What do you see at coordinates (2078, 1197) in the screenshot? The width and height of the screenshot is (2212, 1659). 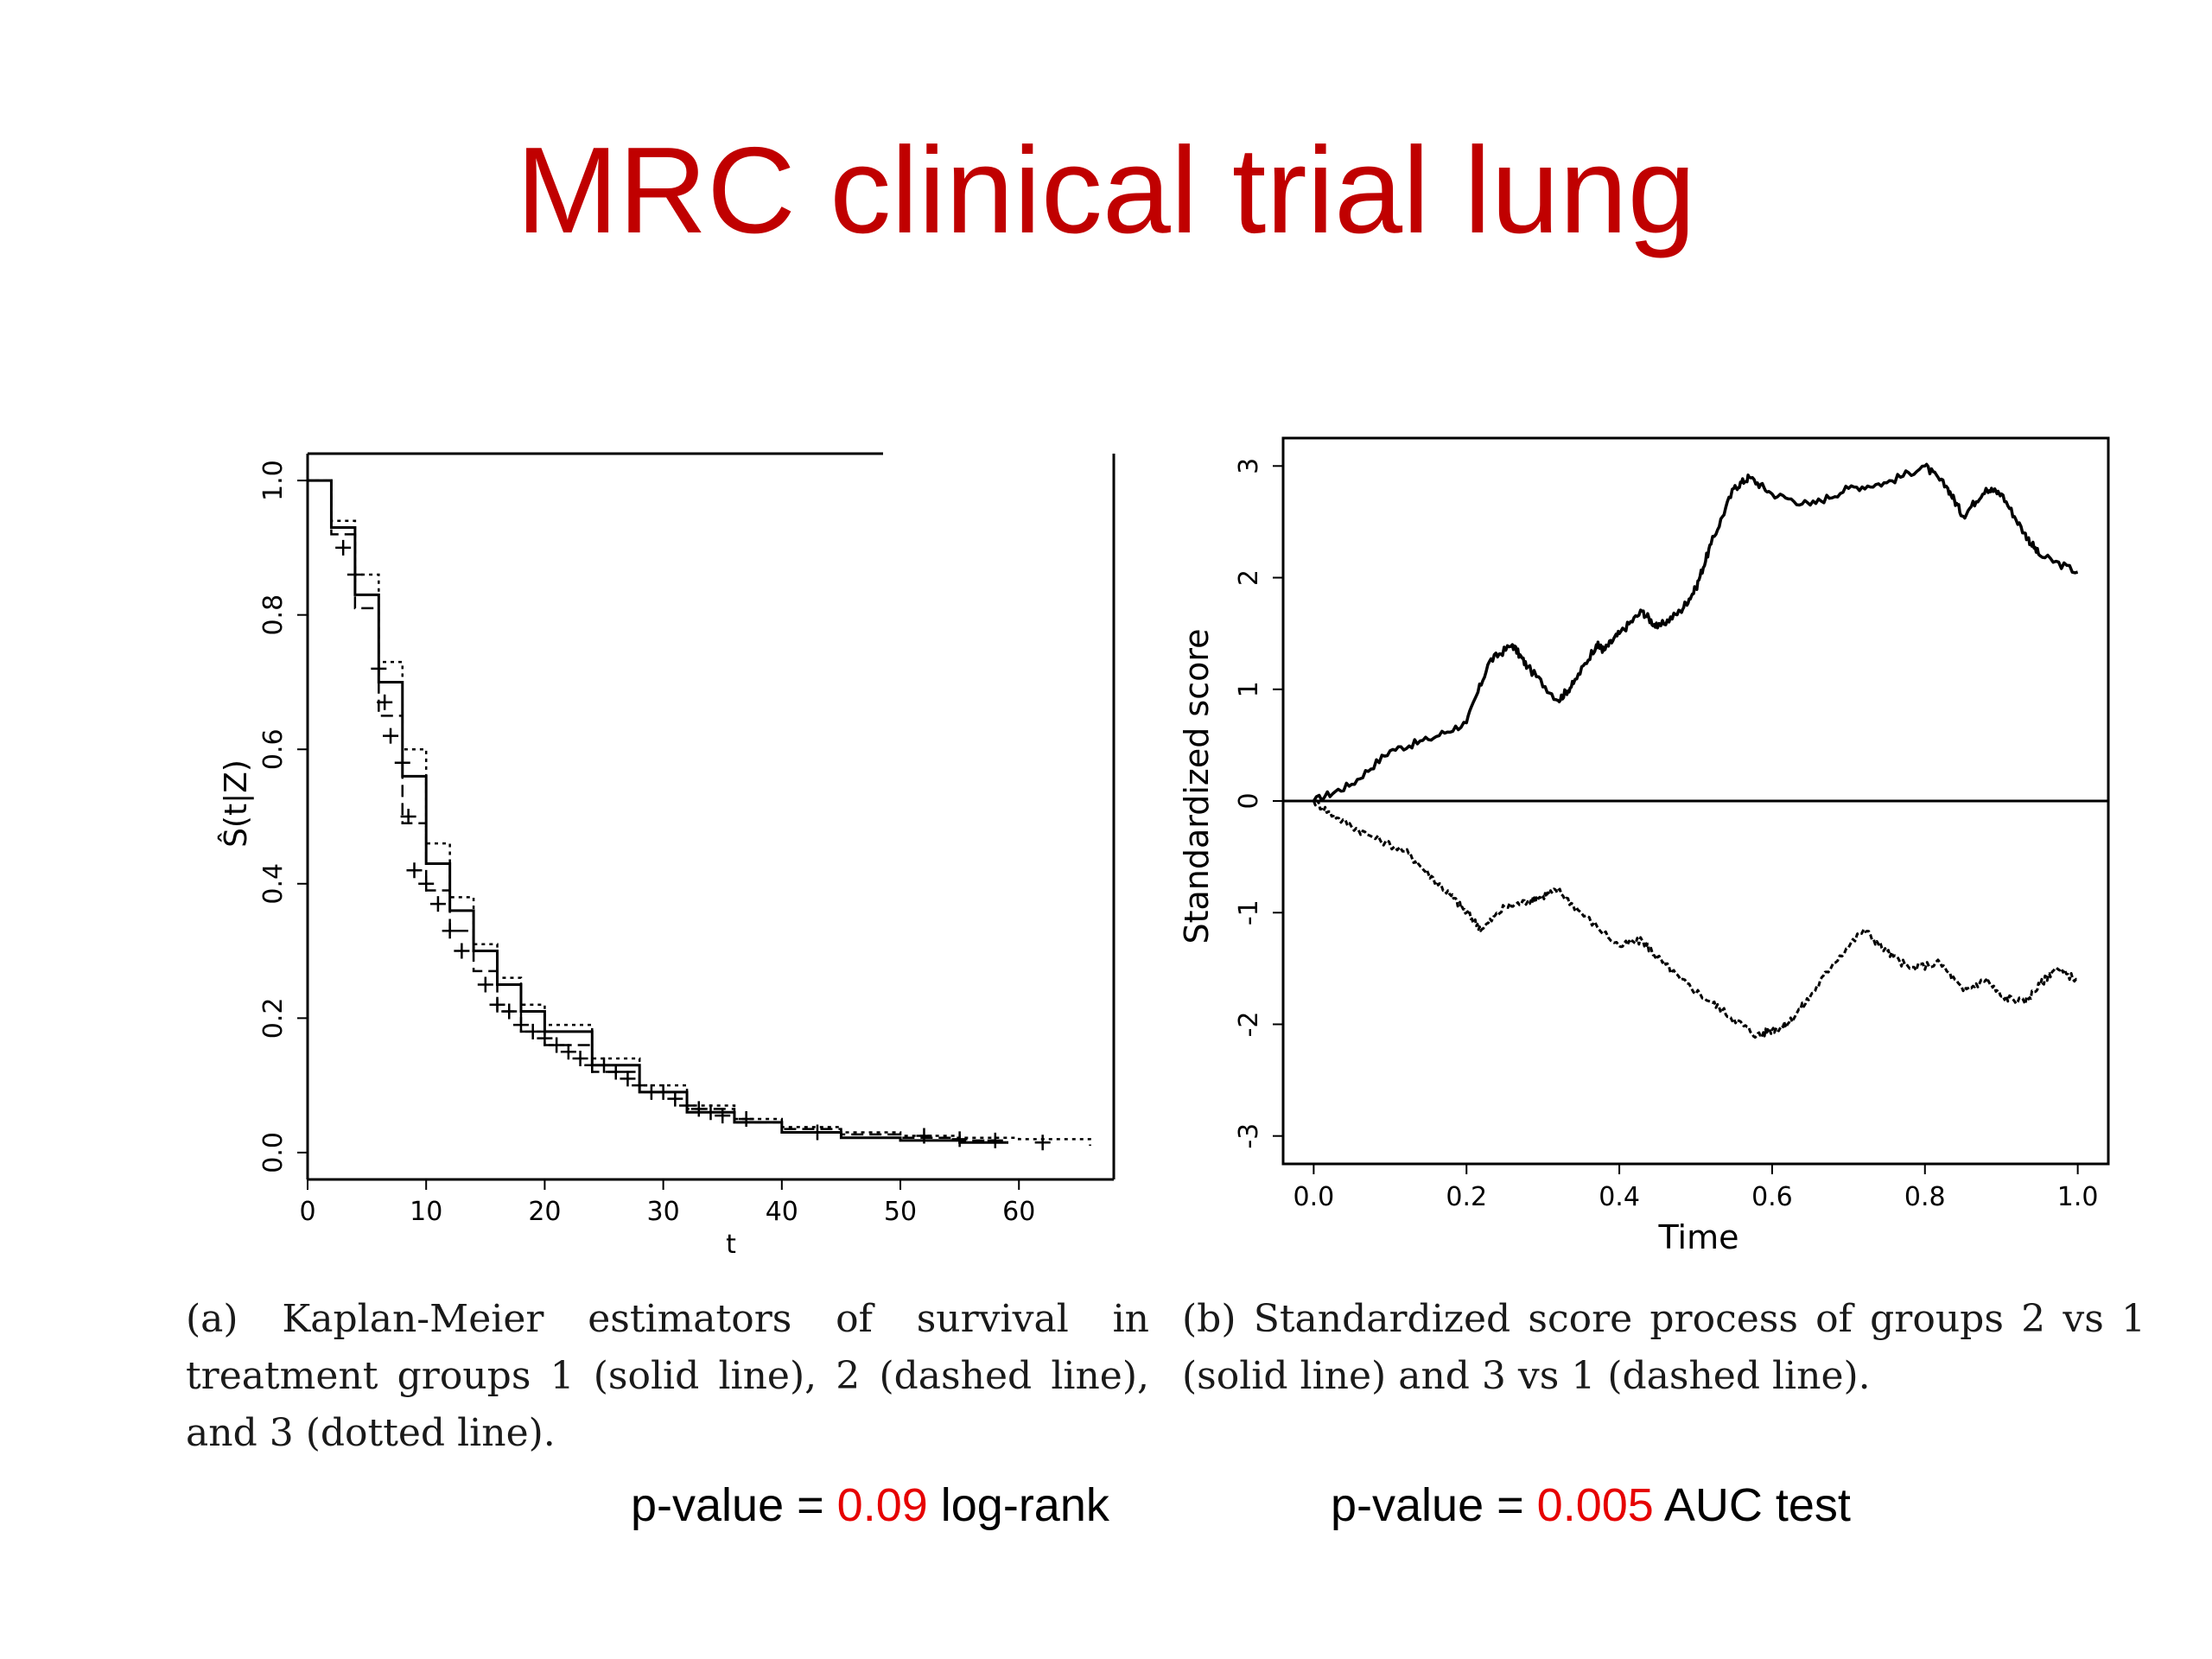 I see `score-x-tick-label: 1.0` at bounding box center [2078, 1197].